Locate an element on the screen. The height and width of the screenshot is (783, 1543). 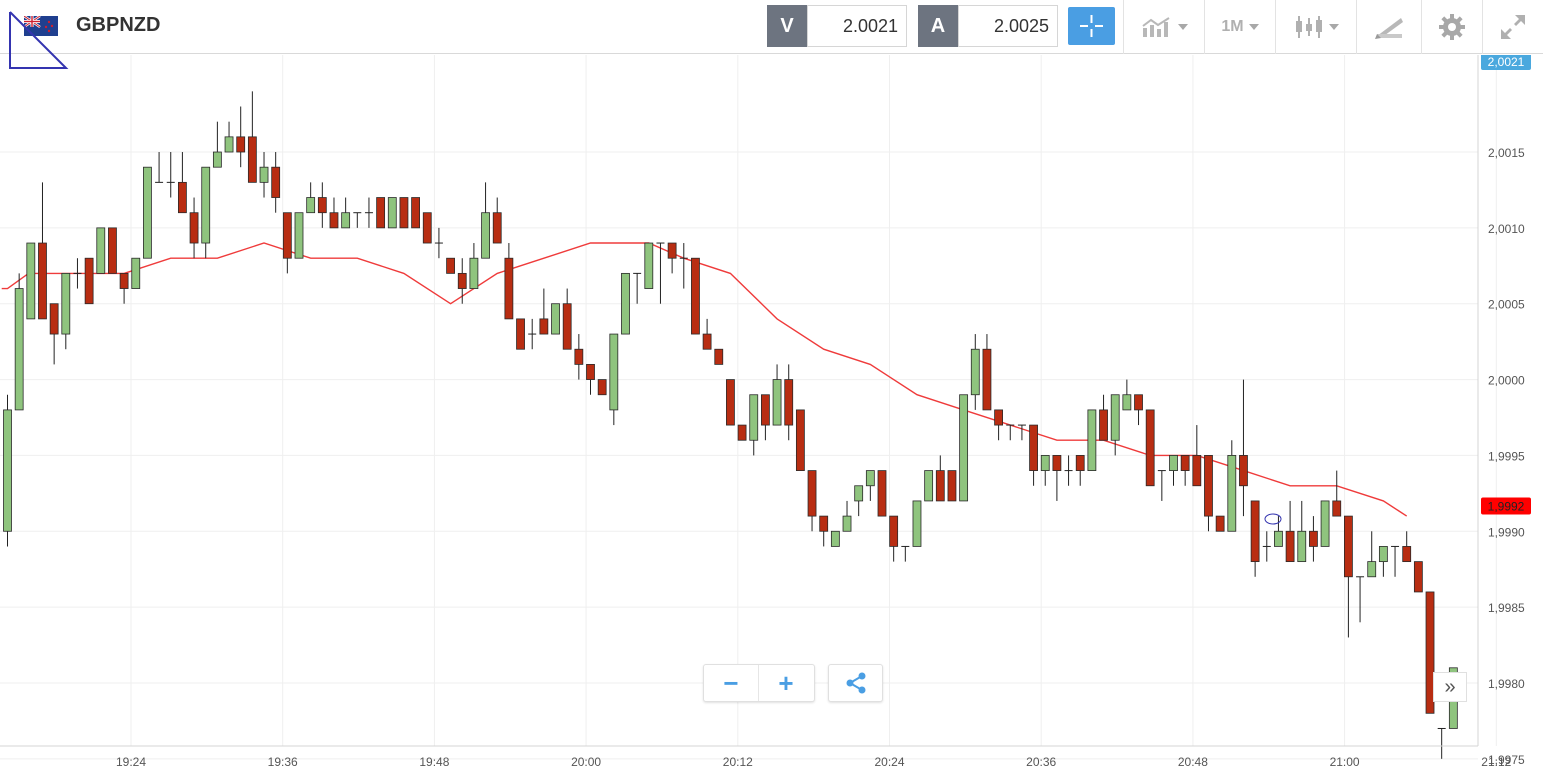
x-tick-label: 19:24 is located at coordinates (131, 762).